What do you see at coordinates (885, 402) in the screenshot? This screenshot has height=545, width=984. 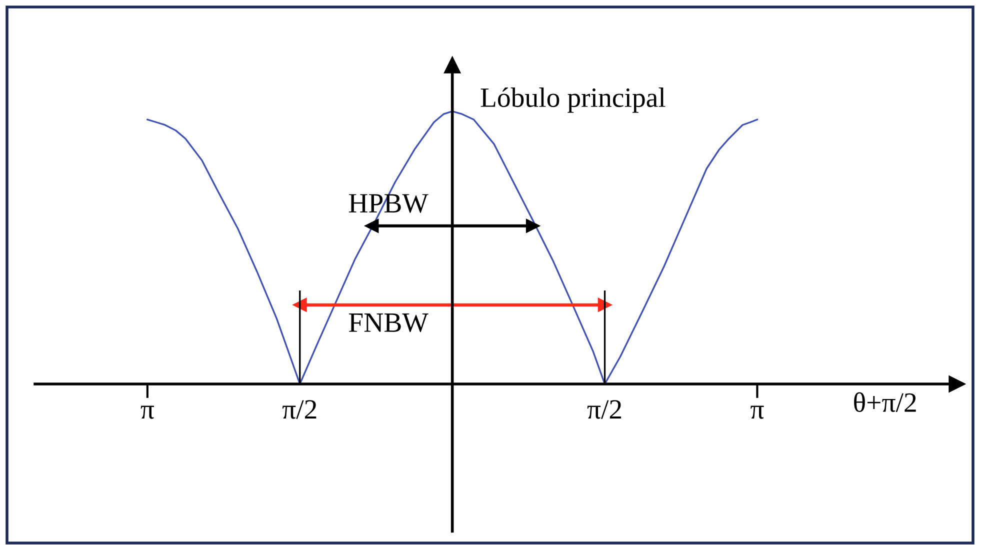 I see `x-axis-title: θ+π/2` at bounding box center [885, 402].